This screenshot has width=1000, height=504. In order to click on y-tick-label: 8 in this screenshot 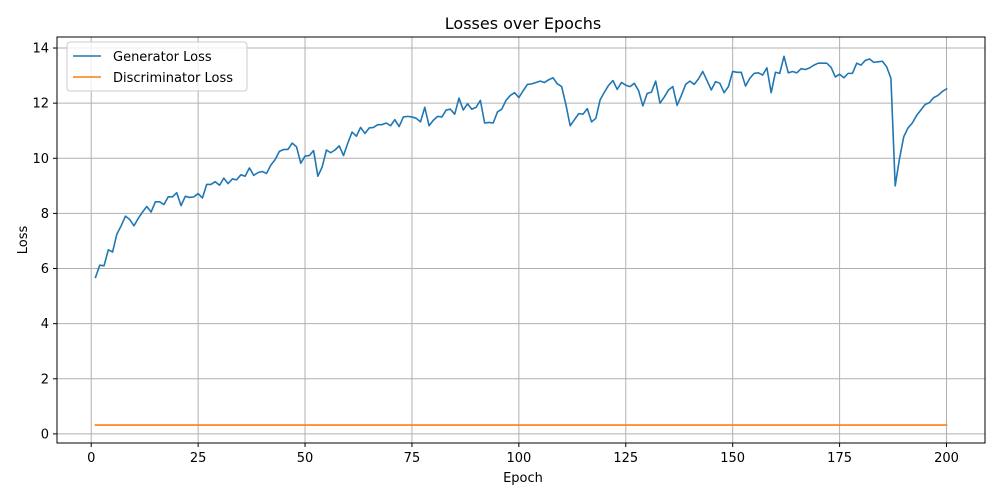, I will do `click(45, 214)`.